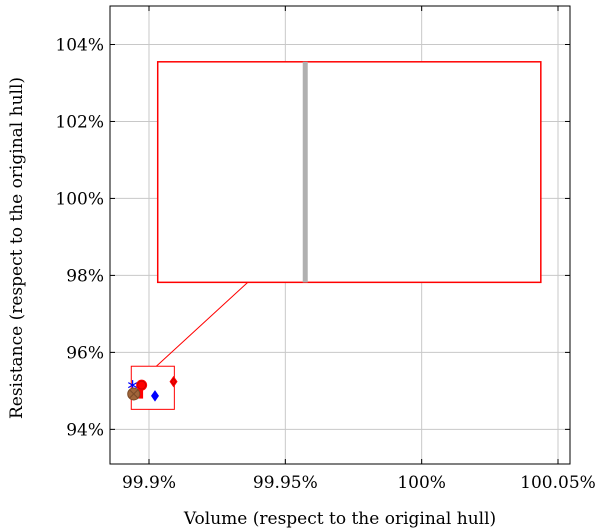 The height and width of the screenshot is (532, 612). What do you see at coordinates (421, 483) in the screenshot?
I see `x-tick-label: 100%` at bounding box center [421, 483].